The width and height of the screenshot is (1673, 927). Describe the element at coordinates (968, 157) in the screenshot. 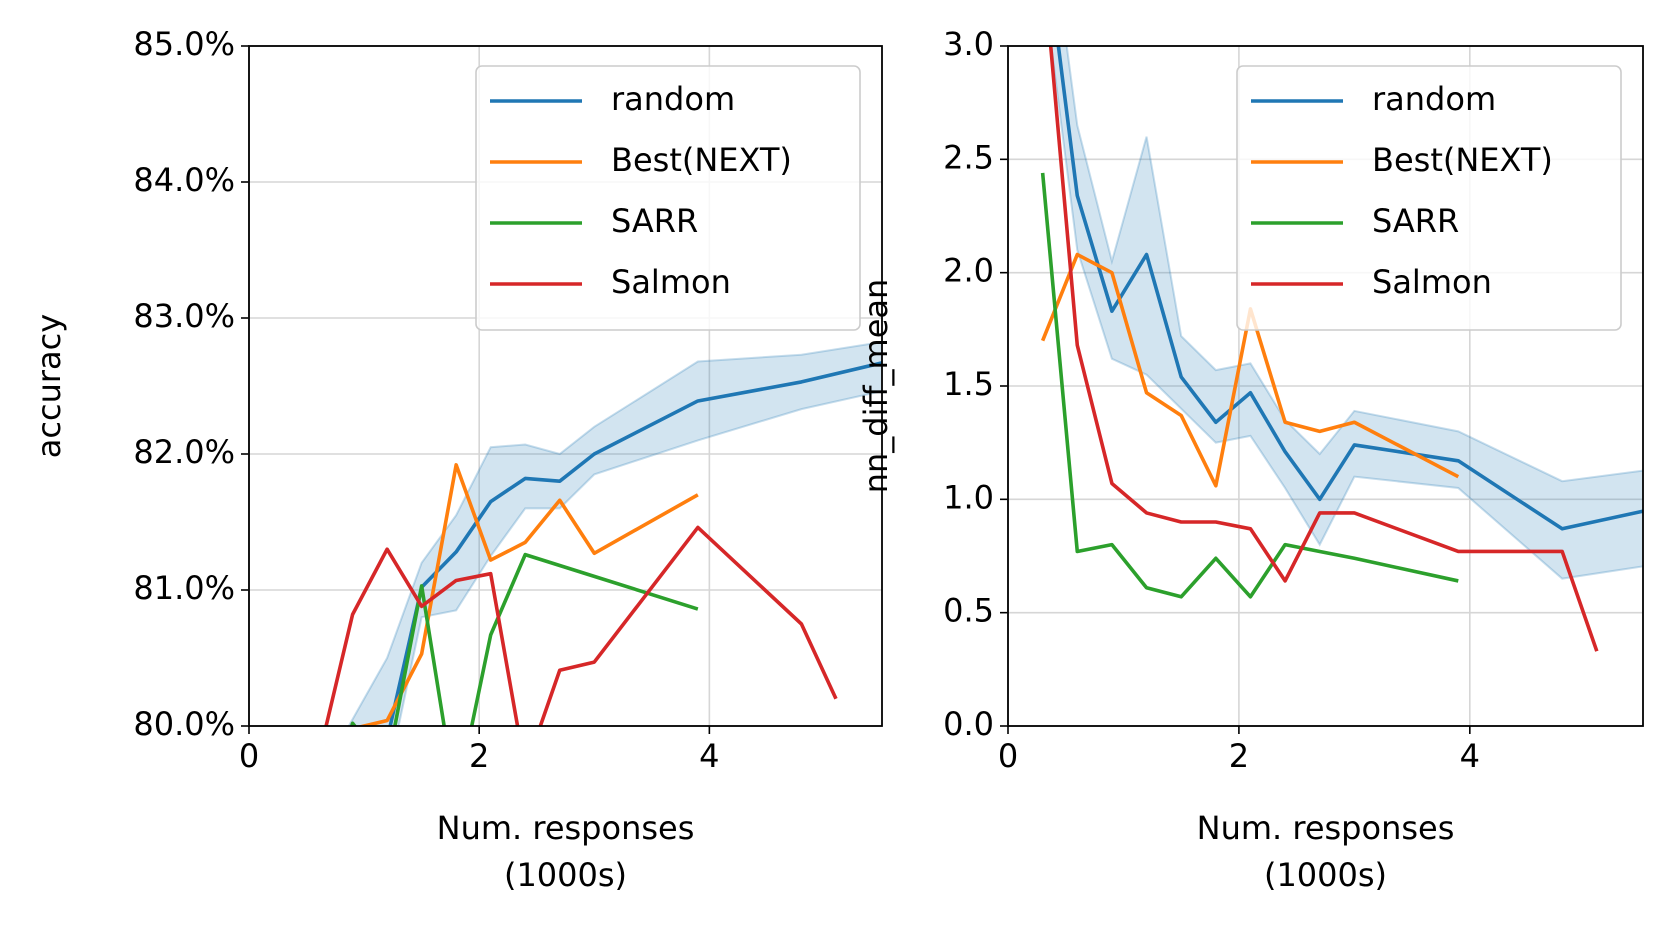

I see `y-tick-label: 2.5` at that location.